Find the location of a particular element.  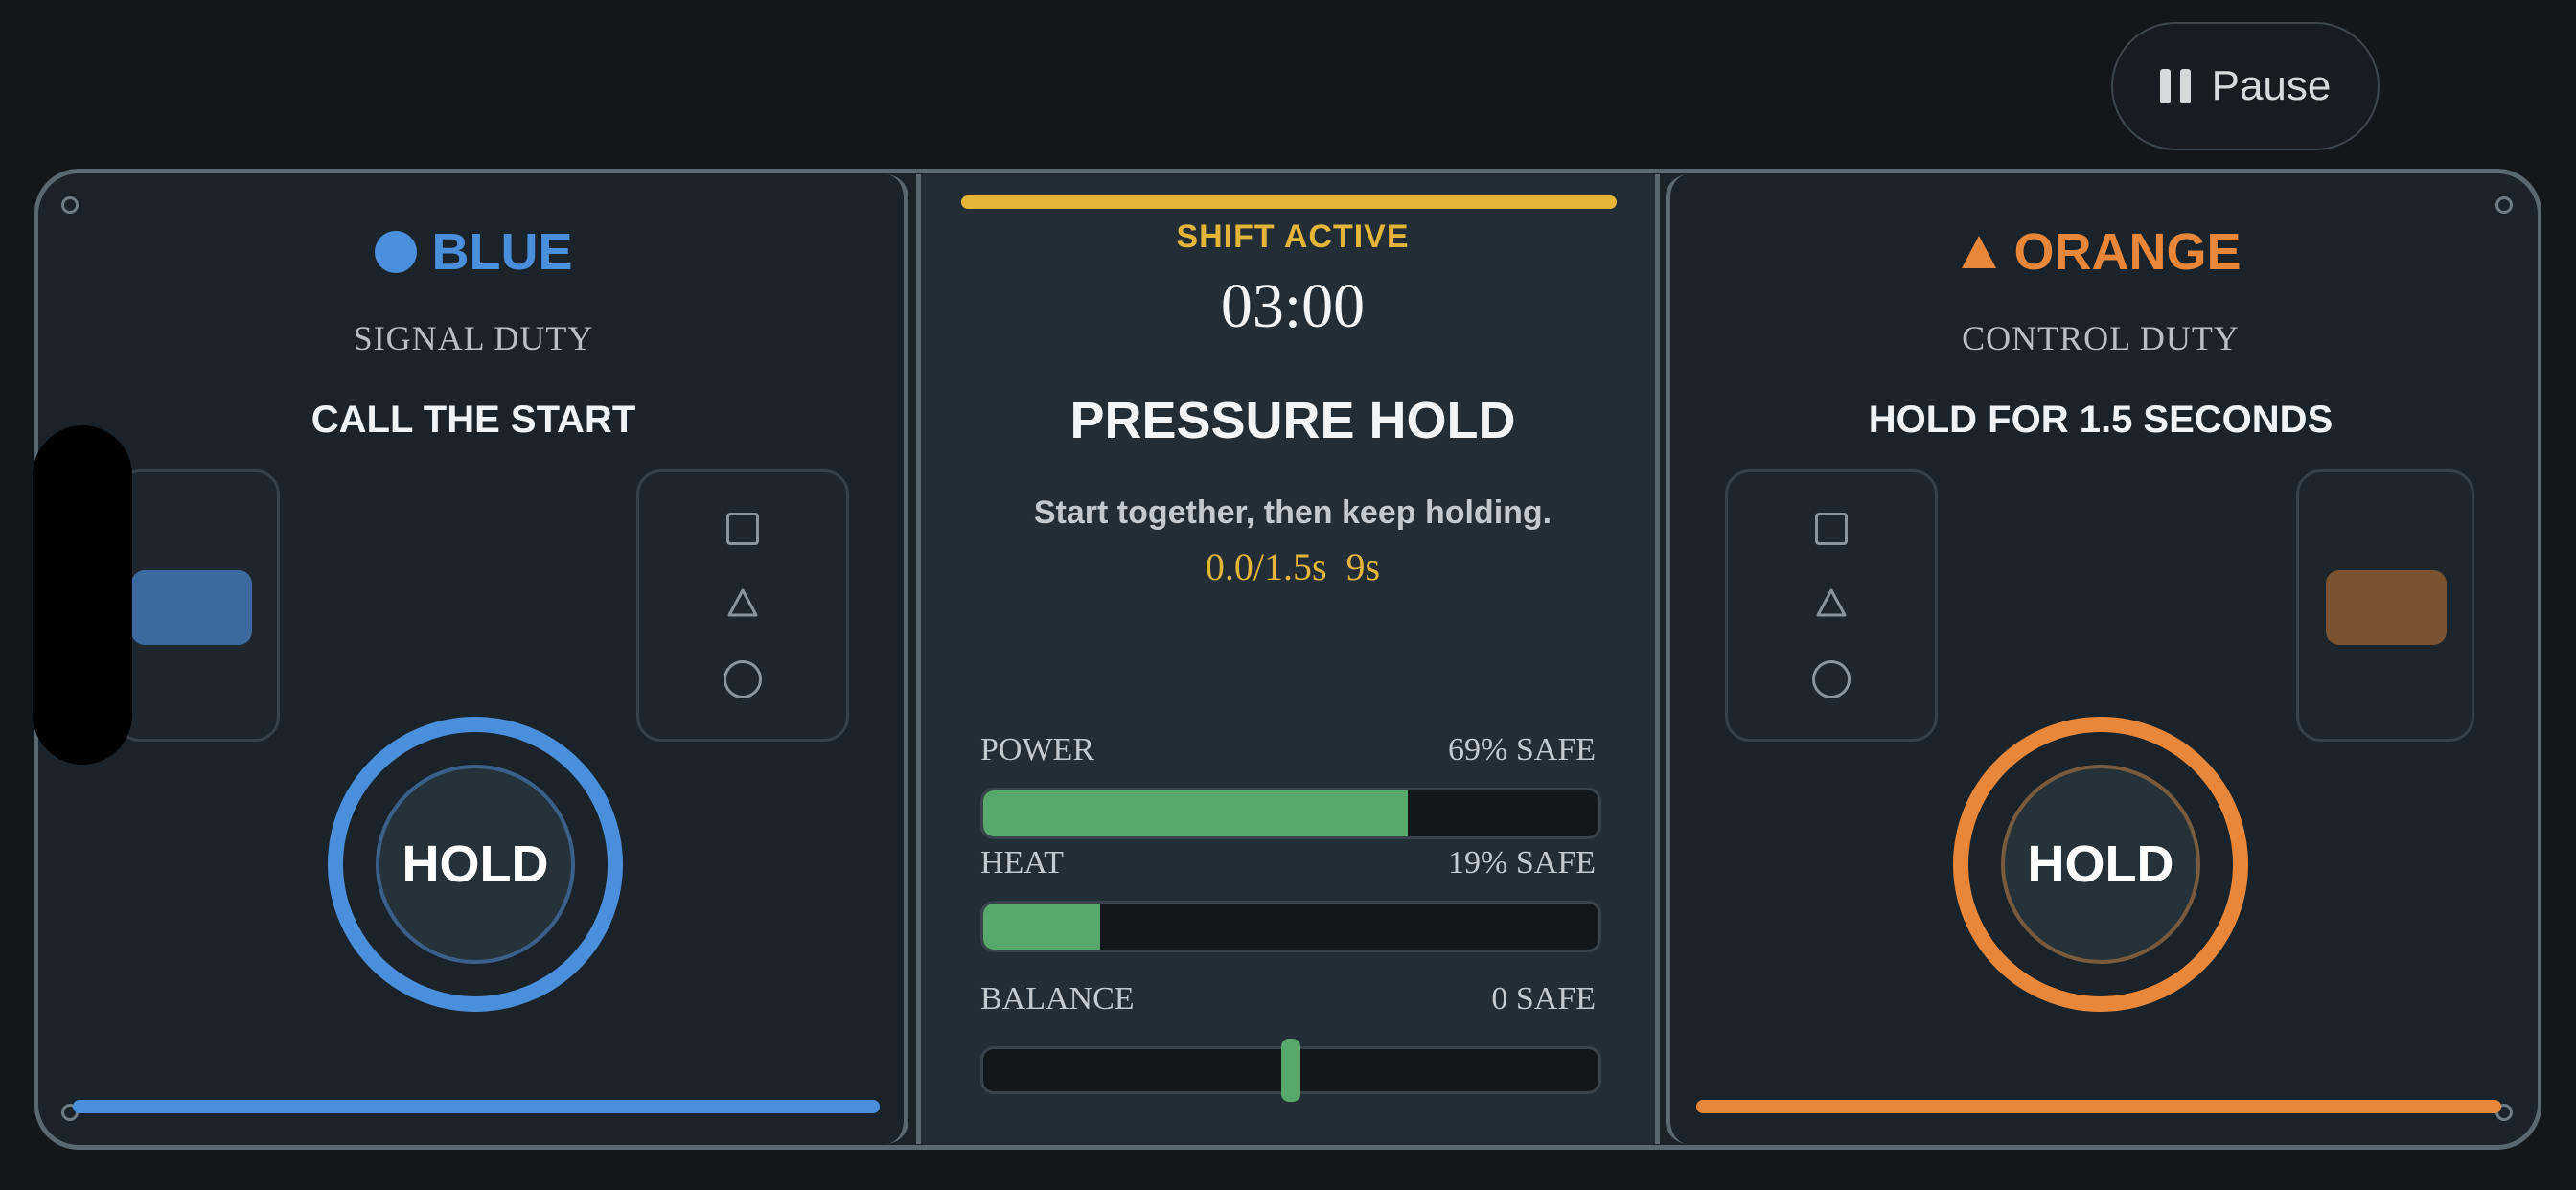

pause-button: Pause is located at coordinates (2245, 86).